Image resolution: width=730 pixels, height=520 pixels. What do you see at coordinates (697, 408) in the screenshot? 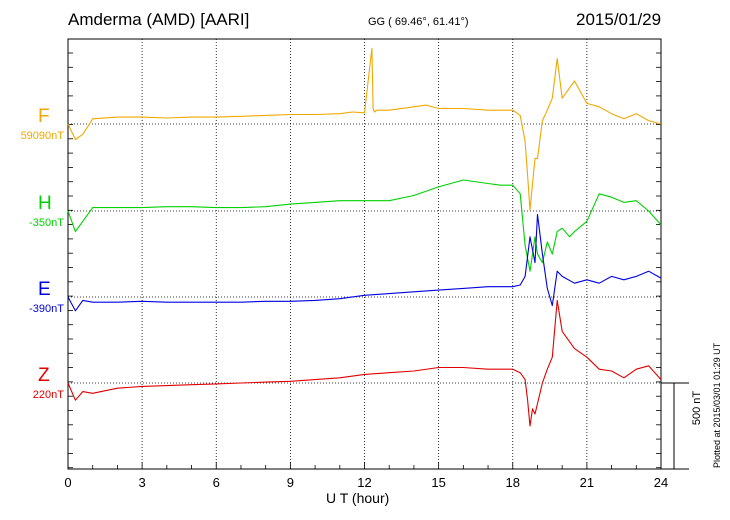
I see `scale-bar-label: 500 nT` at bounding box center [697, 408].